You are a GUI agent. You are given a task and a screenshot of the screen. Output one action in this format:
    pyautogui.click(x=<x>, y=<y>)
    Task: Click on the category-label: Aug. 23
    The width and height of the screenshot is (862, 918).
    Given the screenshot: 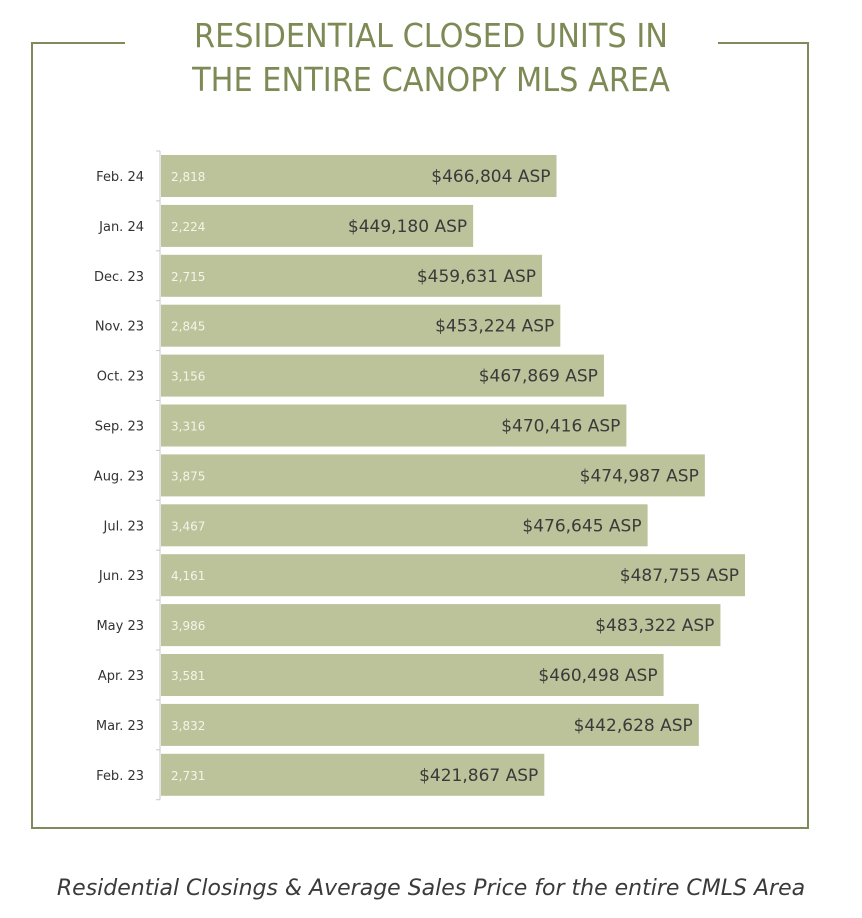 What is the action you would take?
    pyautogui.click(x=119, y=476)
    